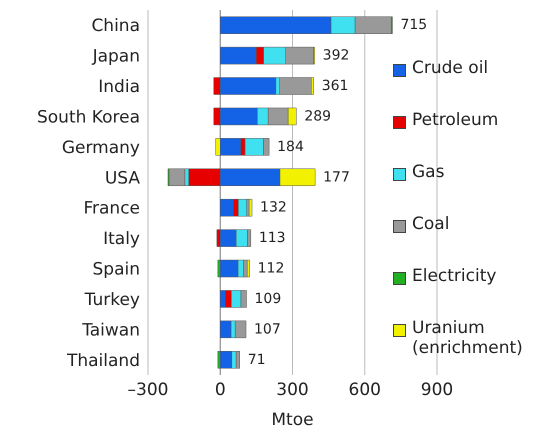 The width and height of the screenshot is (553, 437). I want to click on y-tick-label: France, so click(111, 208).